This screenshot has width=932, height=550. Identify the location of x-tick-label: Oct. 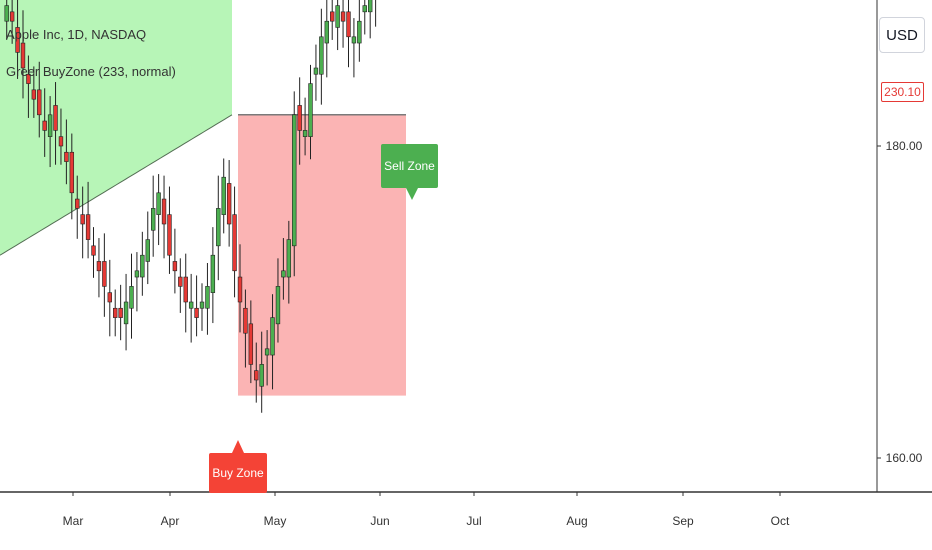
(780, 521).